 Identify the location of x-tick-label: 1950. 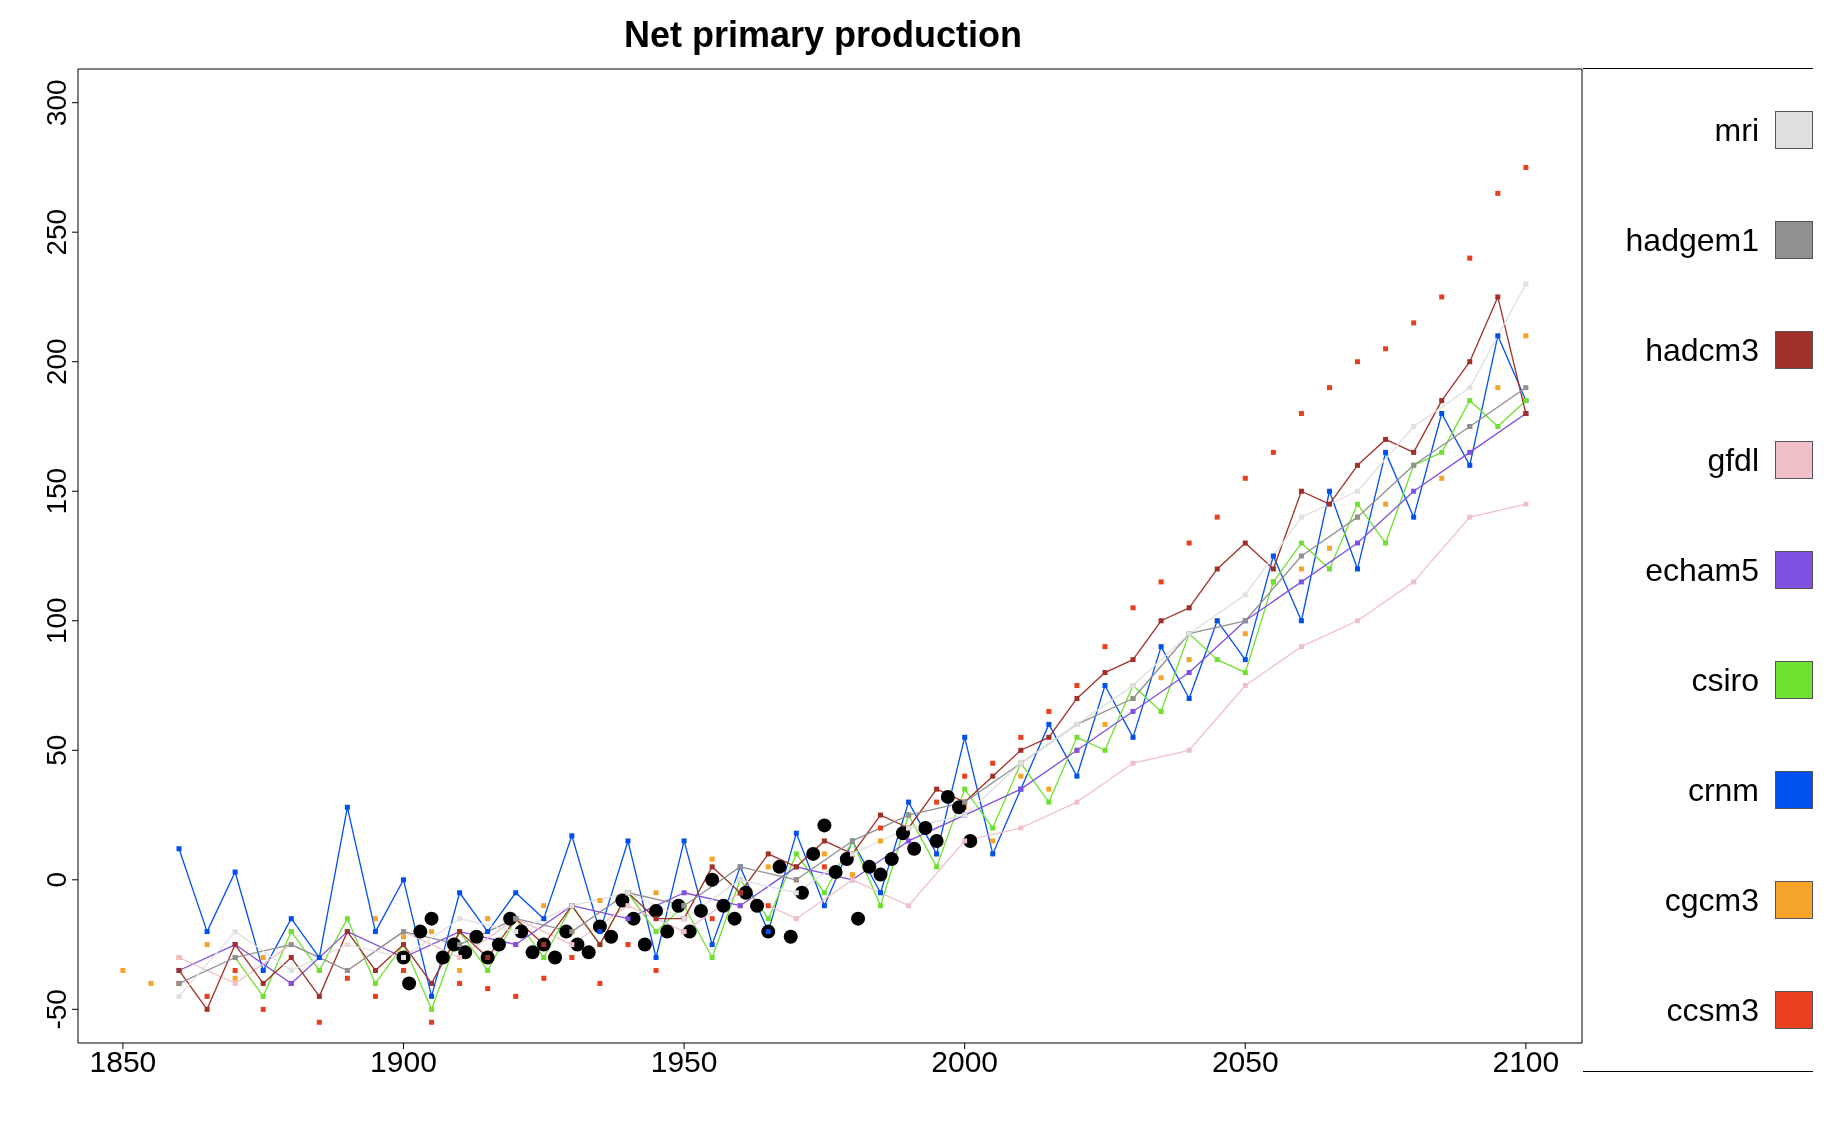
(684, 1062).